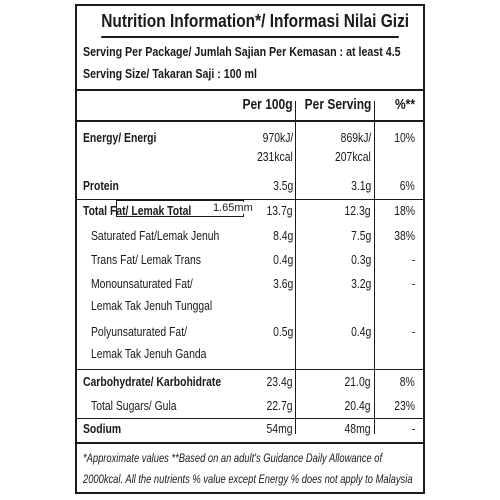  Describe the element at coordinates (279, 428) in the screenshot. I see `sodium-per100: 54mg` at that location.